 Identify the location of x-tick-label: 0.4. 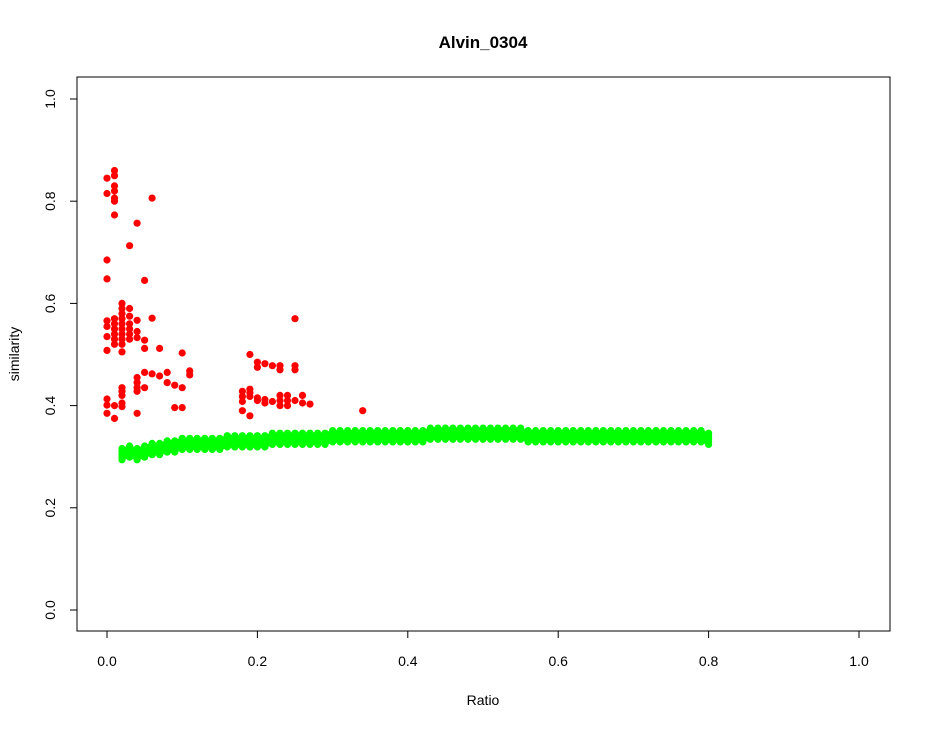
(408, 661).